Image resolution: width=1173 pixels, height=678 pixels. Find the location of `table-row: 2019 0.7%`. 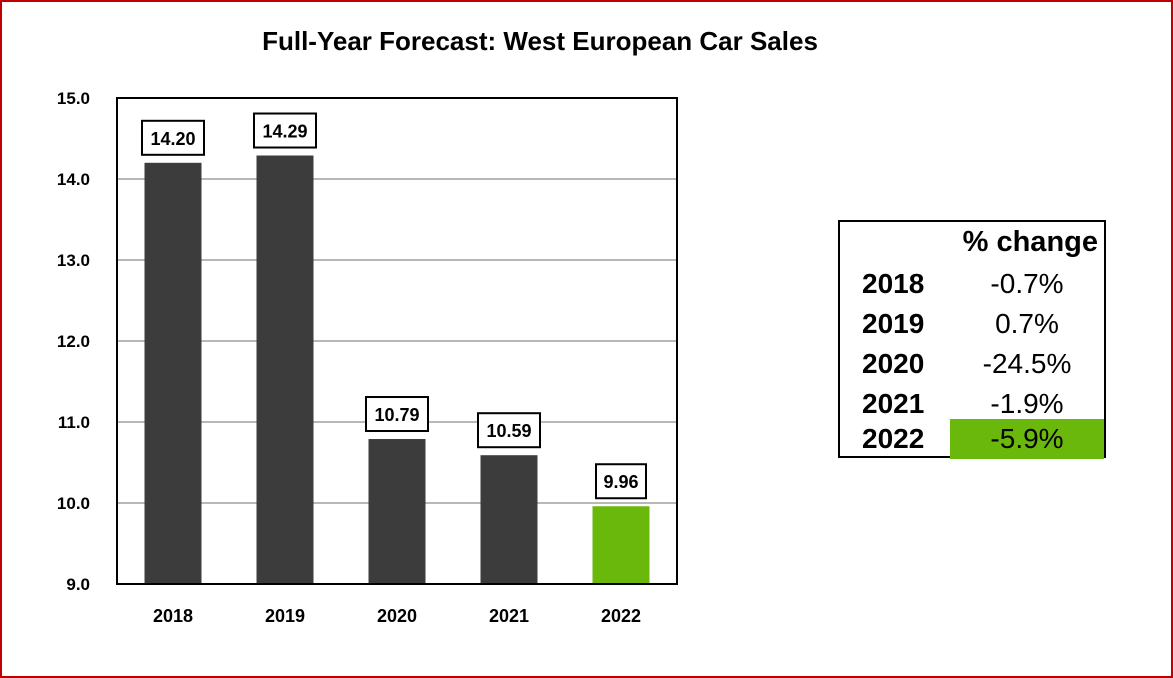

table-row: 2019 0.7% is located at coordinates (972, 324).